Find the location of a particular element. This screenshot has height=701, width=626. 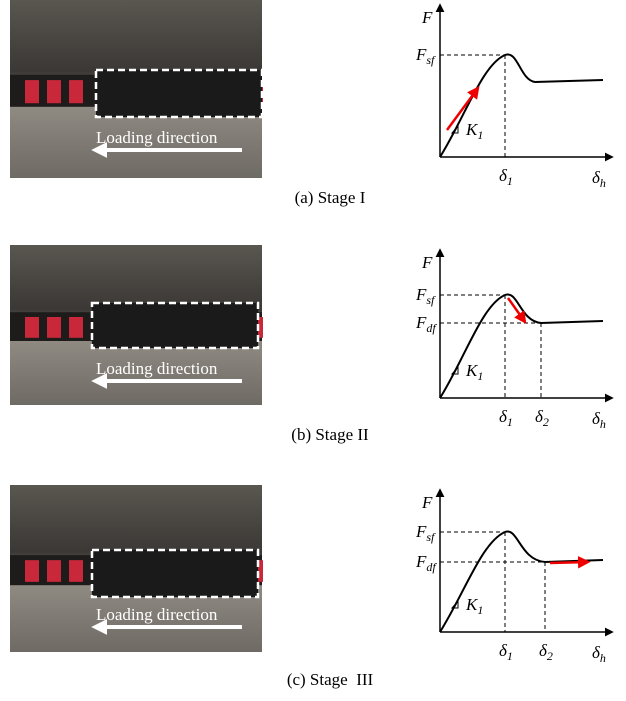

caption: (b) Stage II is located at coordinates (330, 434).